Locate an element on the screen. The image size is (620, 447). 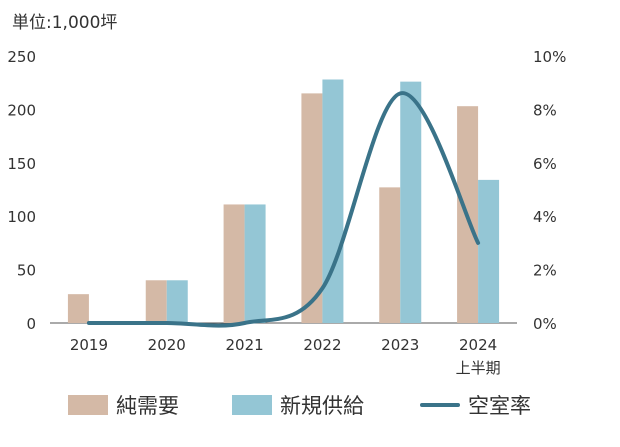
bar-supply-2020 is located at coordinates (177, 301).